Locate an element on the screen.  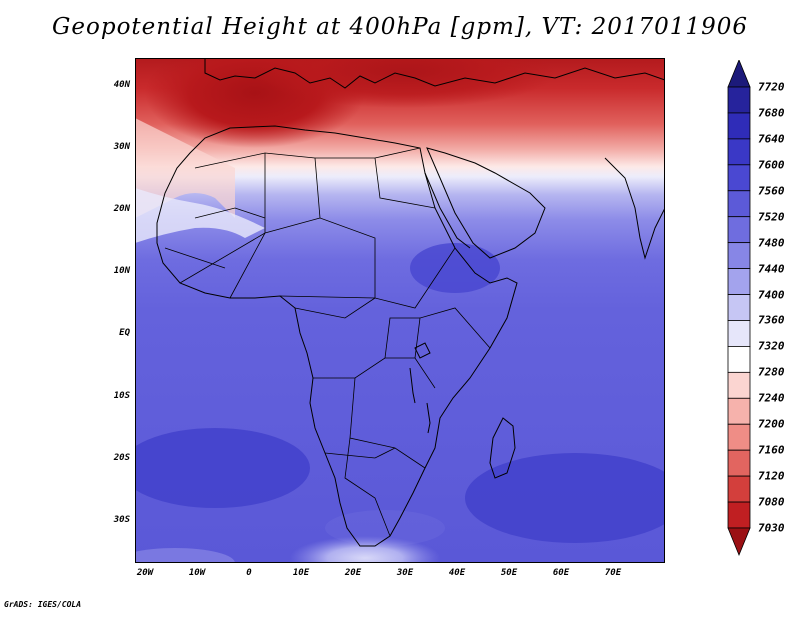
colorbar-tick-label: 7560 is located at coordinates (771, 191).